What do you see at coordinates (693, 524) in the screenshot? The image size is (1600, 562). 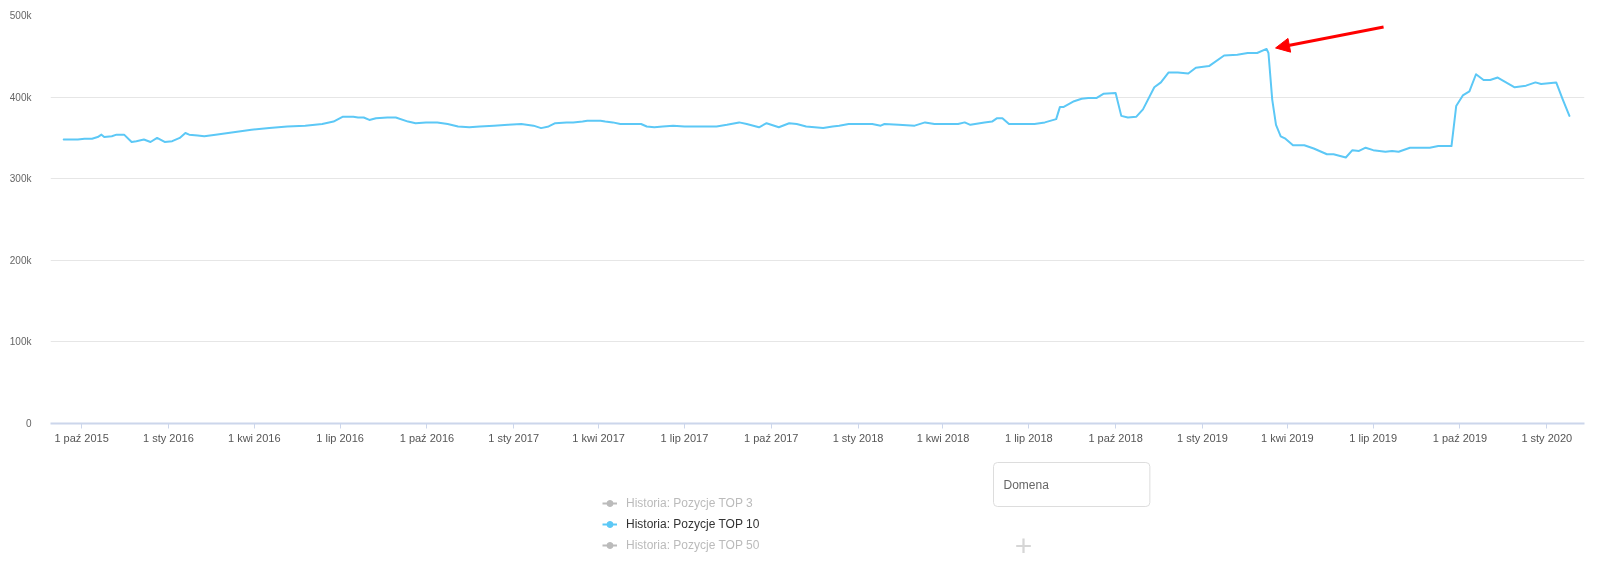 I see `legend-label: Historia: Pozycje TOP 10` at bounding box center [693, 524].